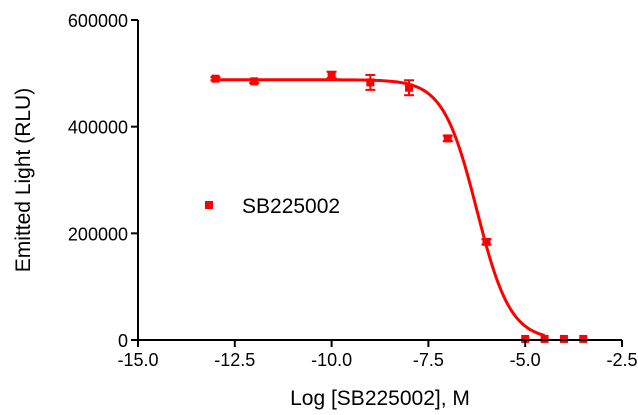 The image size is (638, 415). I want to click on x-tick-label: -7.5, so click(428, 360).